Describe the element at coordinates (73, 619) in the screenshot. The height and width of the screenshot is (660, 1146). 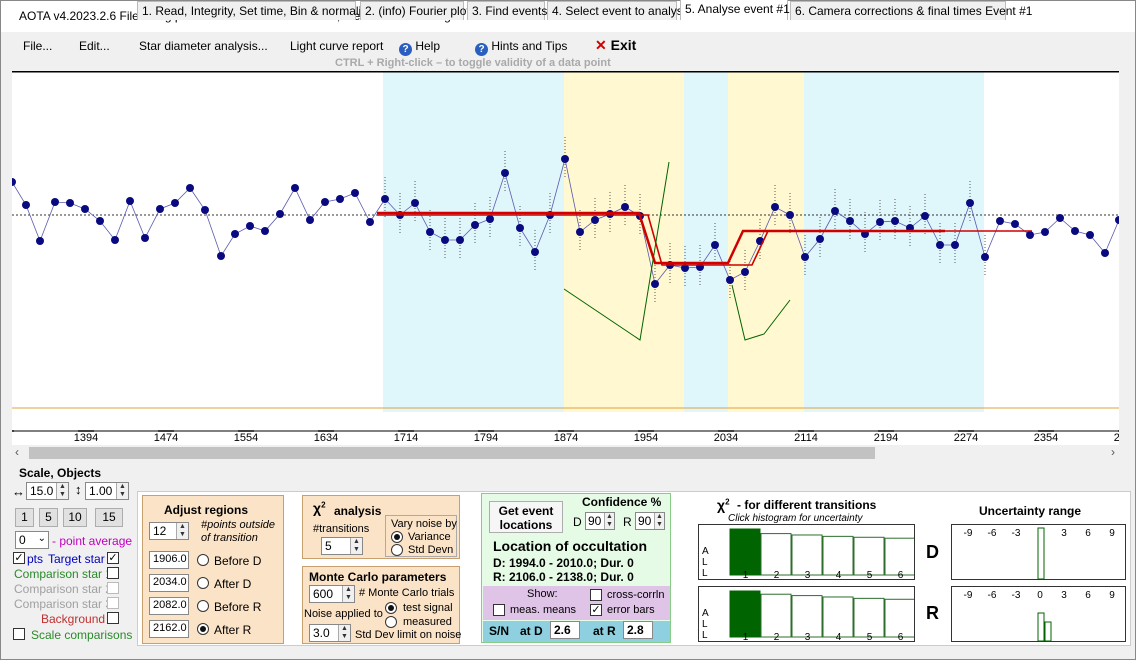
I see `background-label: Background` at that location.